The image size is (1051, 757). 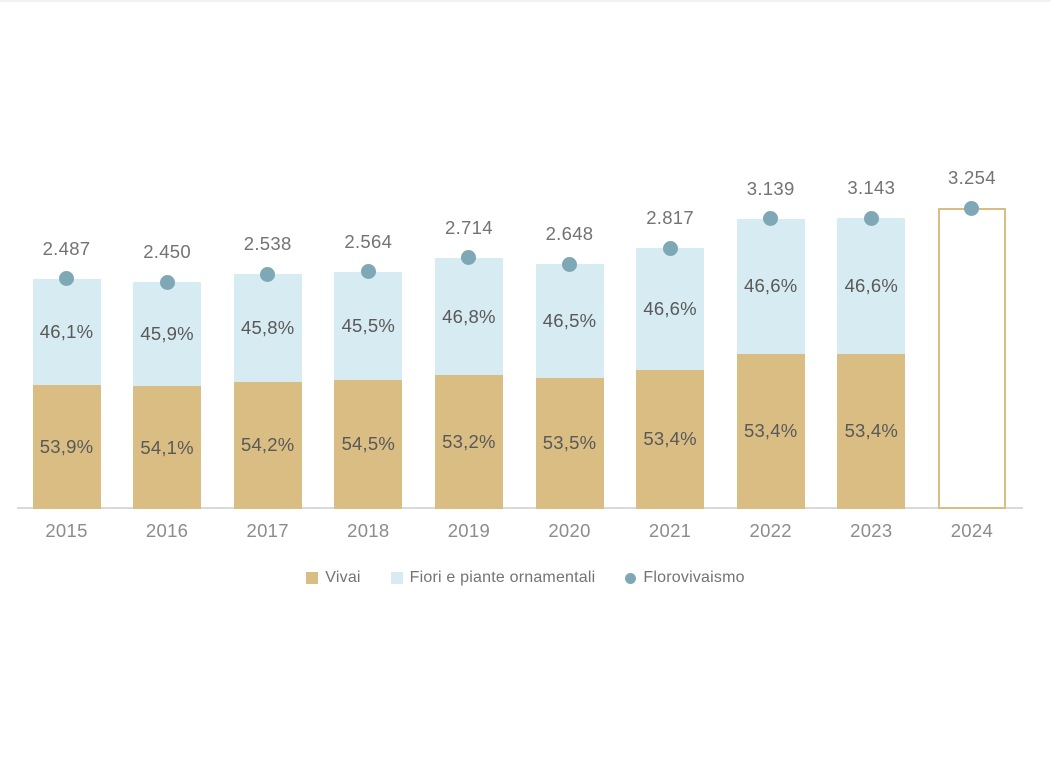 What do you see at coordinates (771, 219) in the screenshot?
I see `florovivaismo-marker-2022` at bounding box center [771, 219].